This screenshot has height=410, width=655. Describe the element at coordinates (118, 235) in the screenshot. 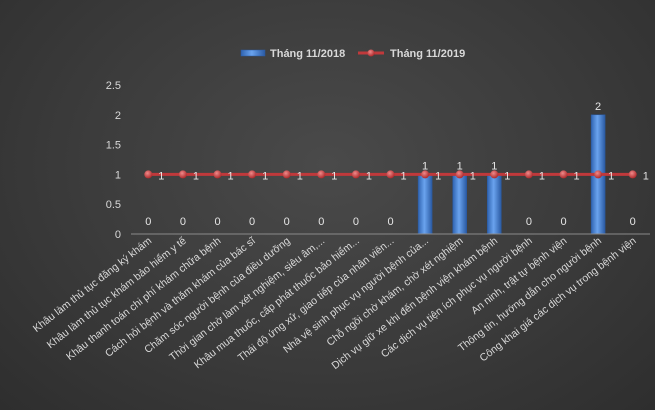

I see `y-tick-label: 0` at that location.